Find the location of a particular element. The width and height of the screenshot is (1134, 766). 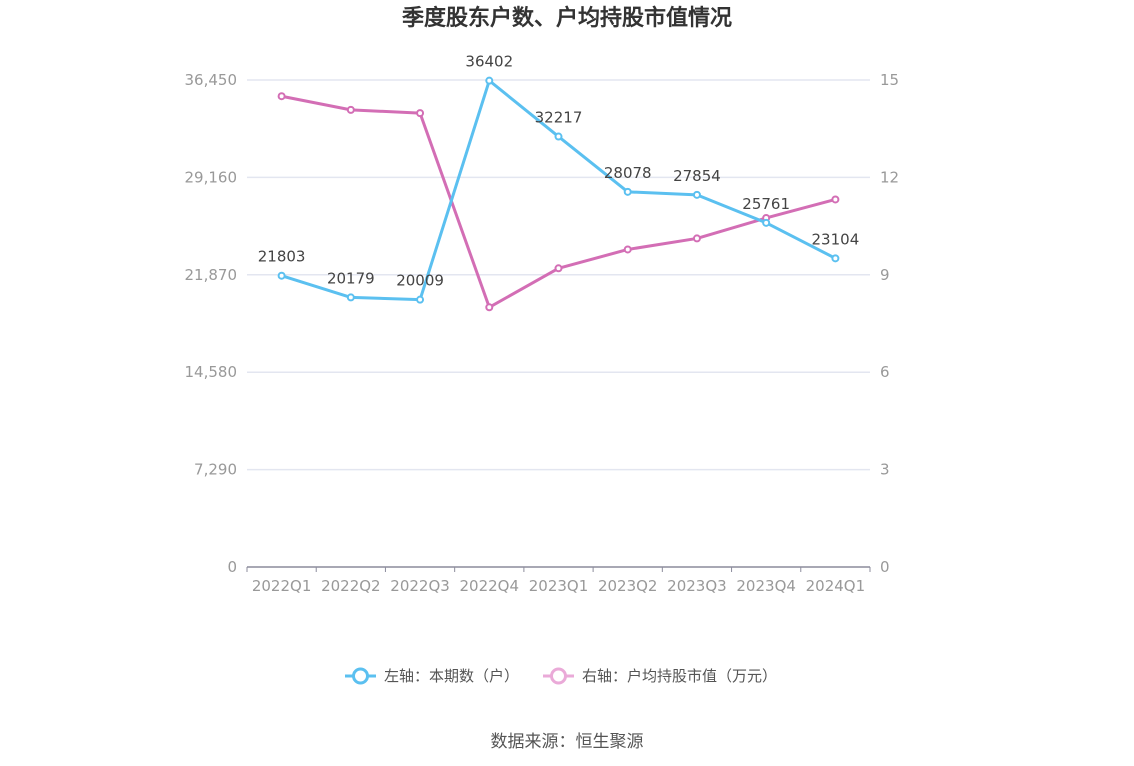

x-tick-label: 2023Q1 is located at coordinates (559, 586).